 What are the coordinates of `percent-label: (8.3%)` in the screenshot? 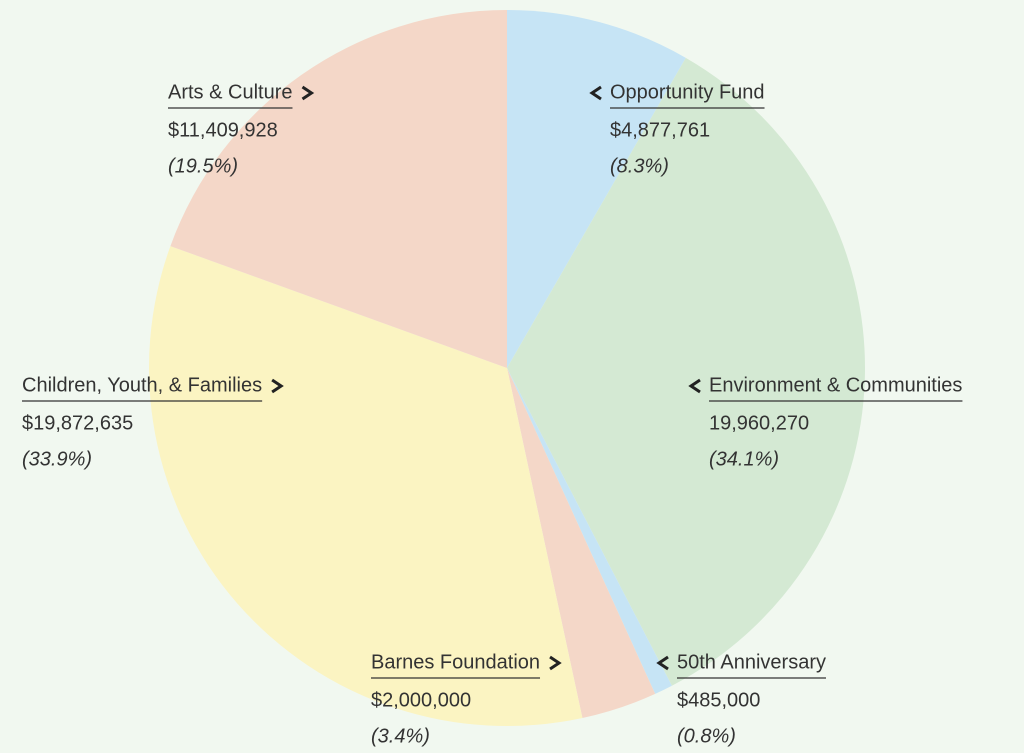 It's located at (639, 166).